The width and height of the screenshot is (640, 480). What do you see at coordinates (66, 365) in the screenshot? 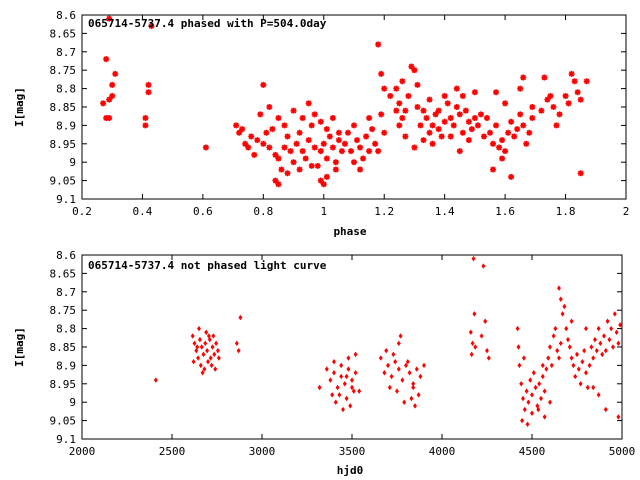
I see `y-tick-label: 8.9` at bounding box center [66, 365].